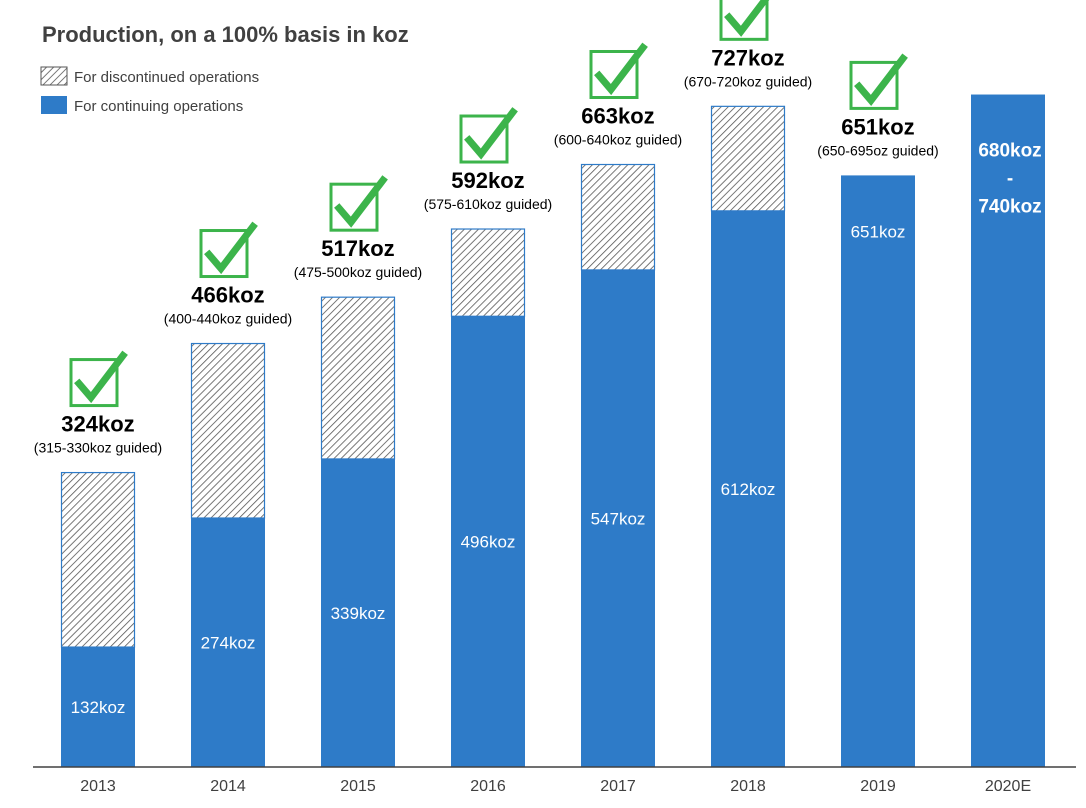 The height and width of the screenshot is (808, 1086). I want to click on bar-continuing-2013, so click(98, 707).